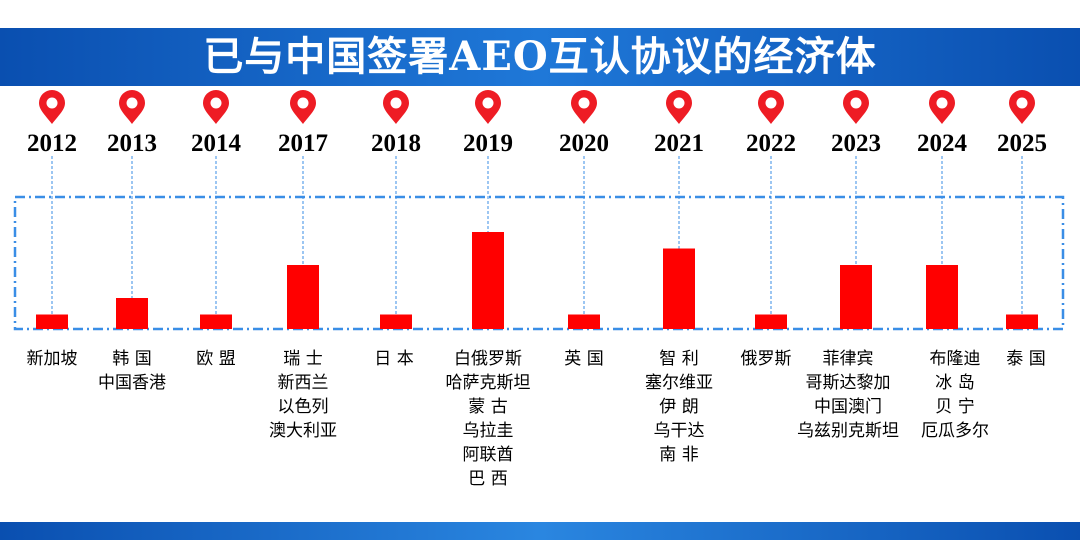  I want to click on year-label: 2025, so click(1022, 143).